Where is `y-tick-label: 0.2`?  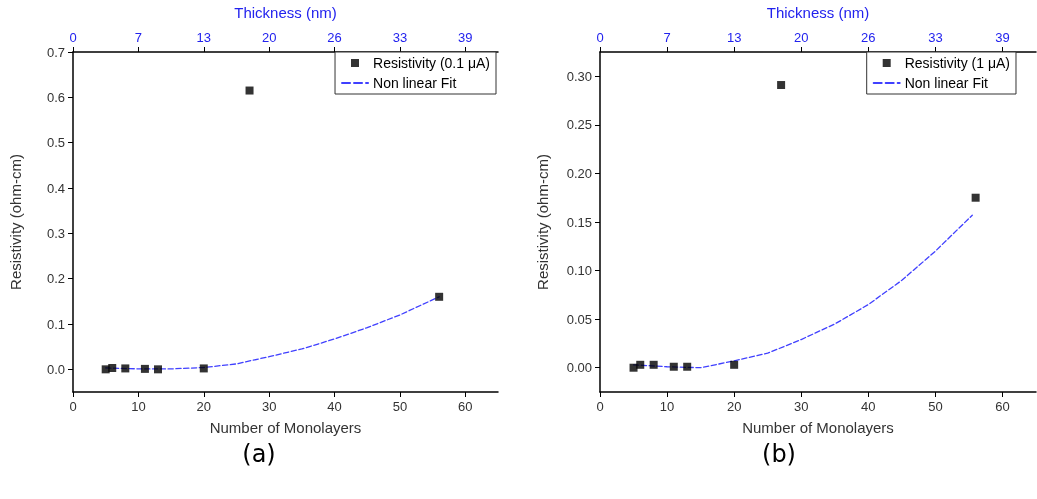
y-tick-label: 0.2 is located at coordinates (55, 279).